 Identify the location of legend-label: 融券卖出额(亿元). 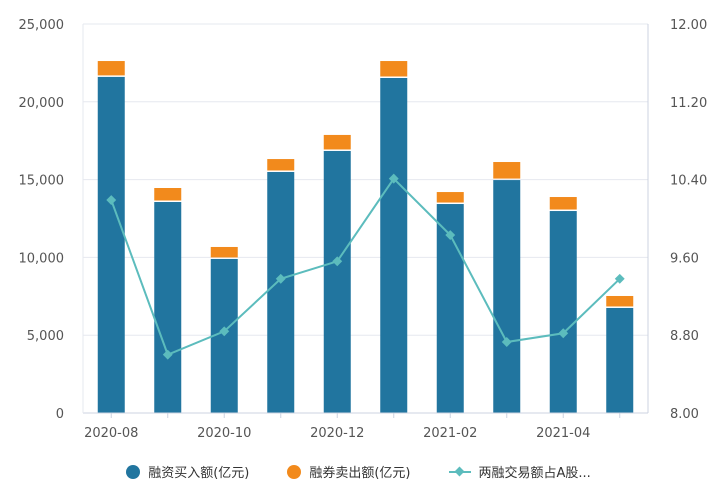
(360, 473).